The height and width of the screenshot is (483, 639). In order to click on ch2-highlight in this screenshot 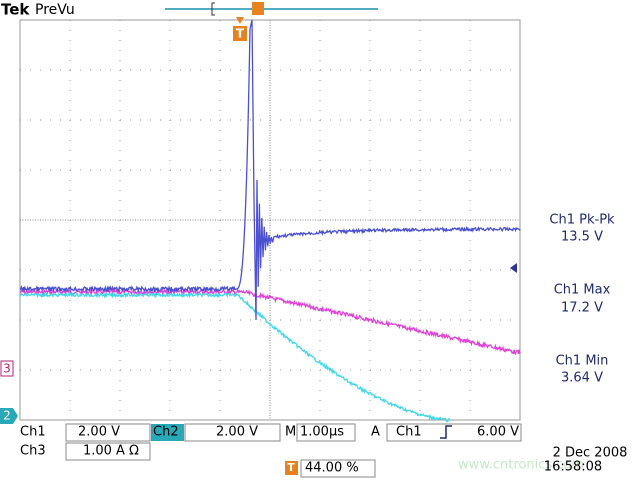, I will do `click(167, 432)`.